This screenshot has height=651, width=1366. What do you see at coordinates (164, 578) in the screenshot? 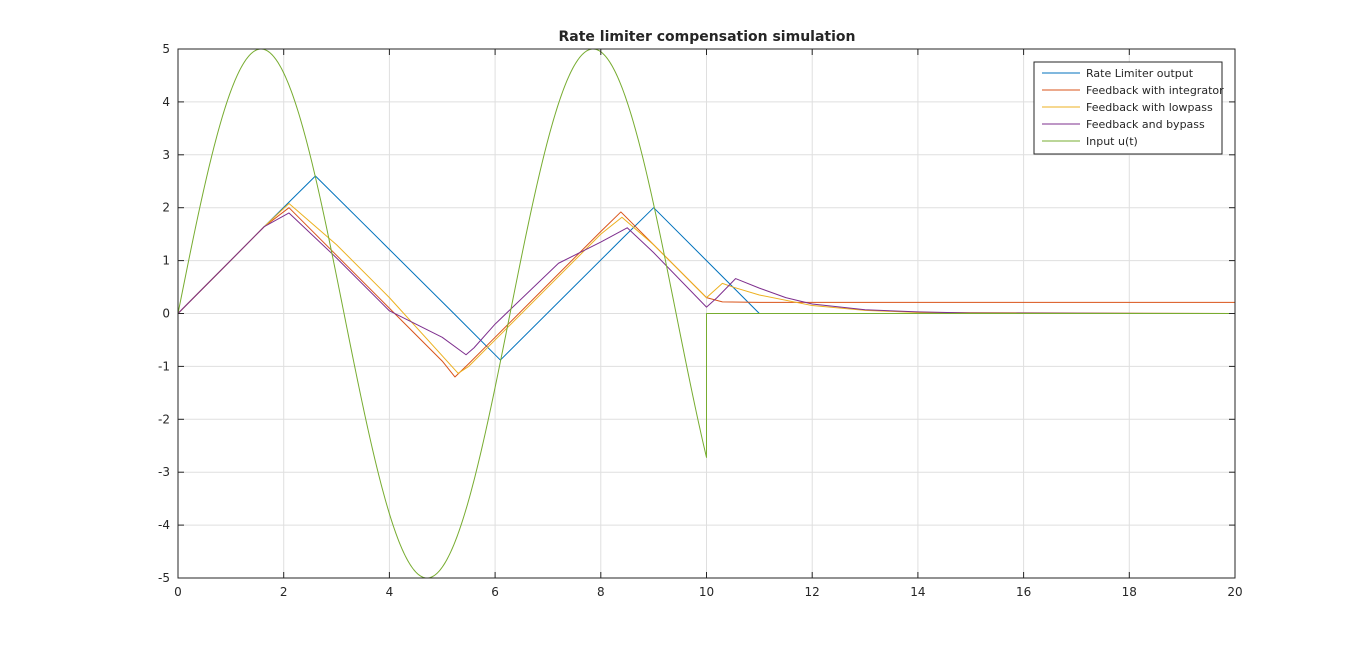
I see `y-tick-label: -5` at bounding box center [164, 578].